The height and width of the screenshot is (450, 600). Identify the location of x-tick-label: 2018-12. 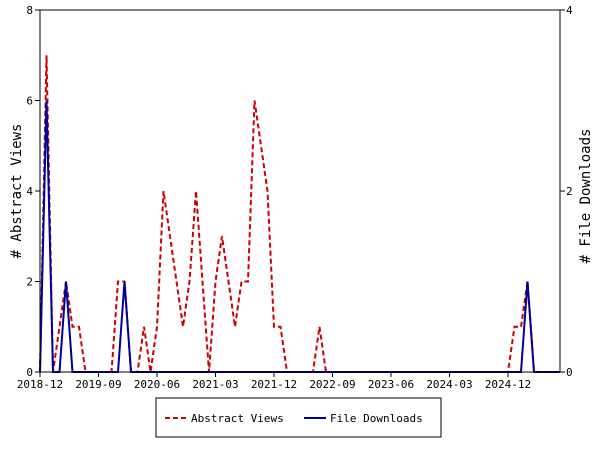
(40, 384).